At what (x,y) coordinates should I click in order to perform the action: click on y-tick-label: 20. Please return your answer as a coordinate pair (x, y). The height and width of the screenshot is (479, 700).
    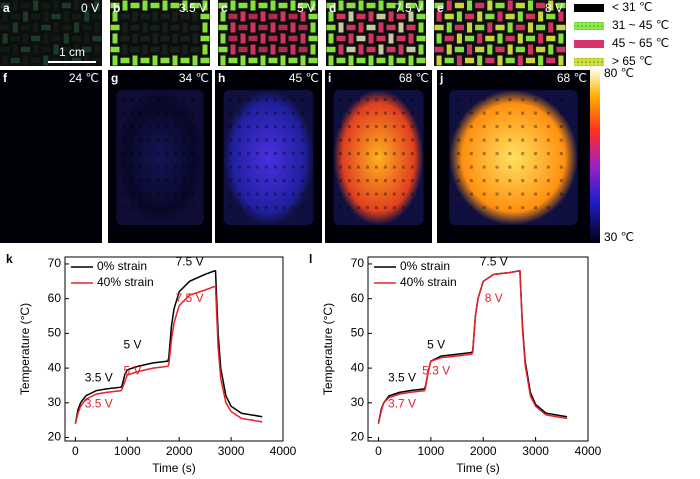
    Looking at the image, I should click on (55, 437).